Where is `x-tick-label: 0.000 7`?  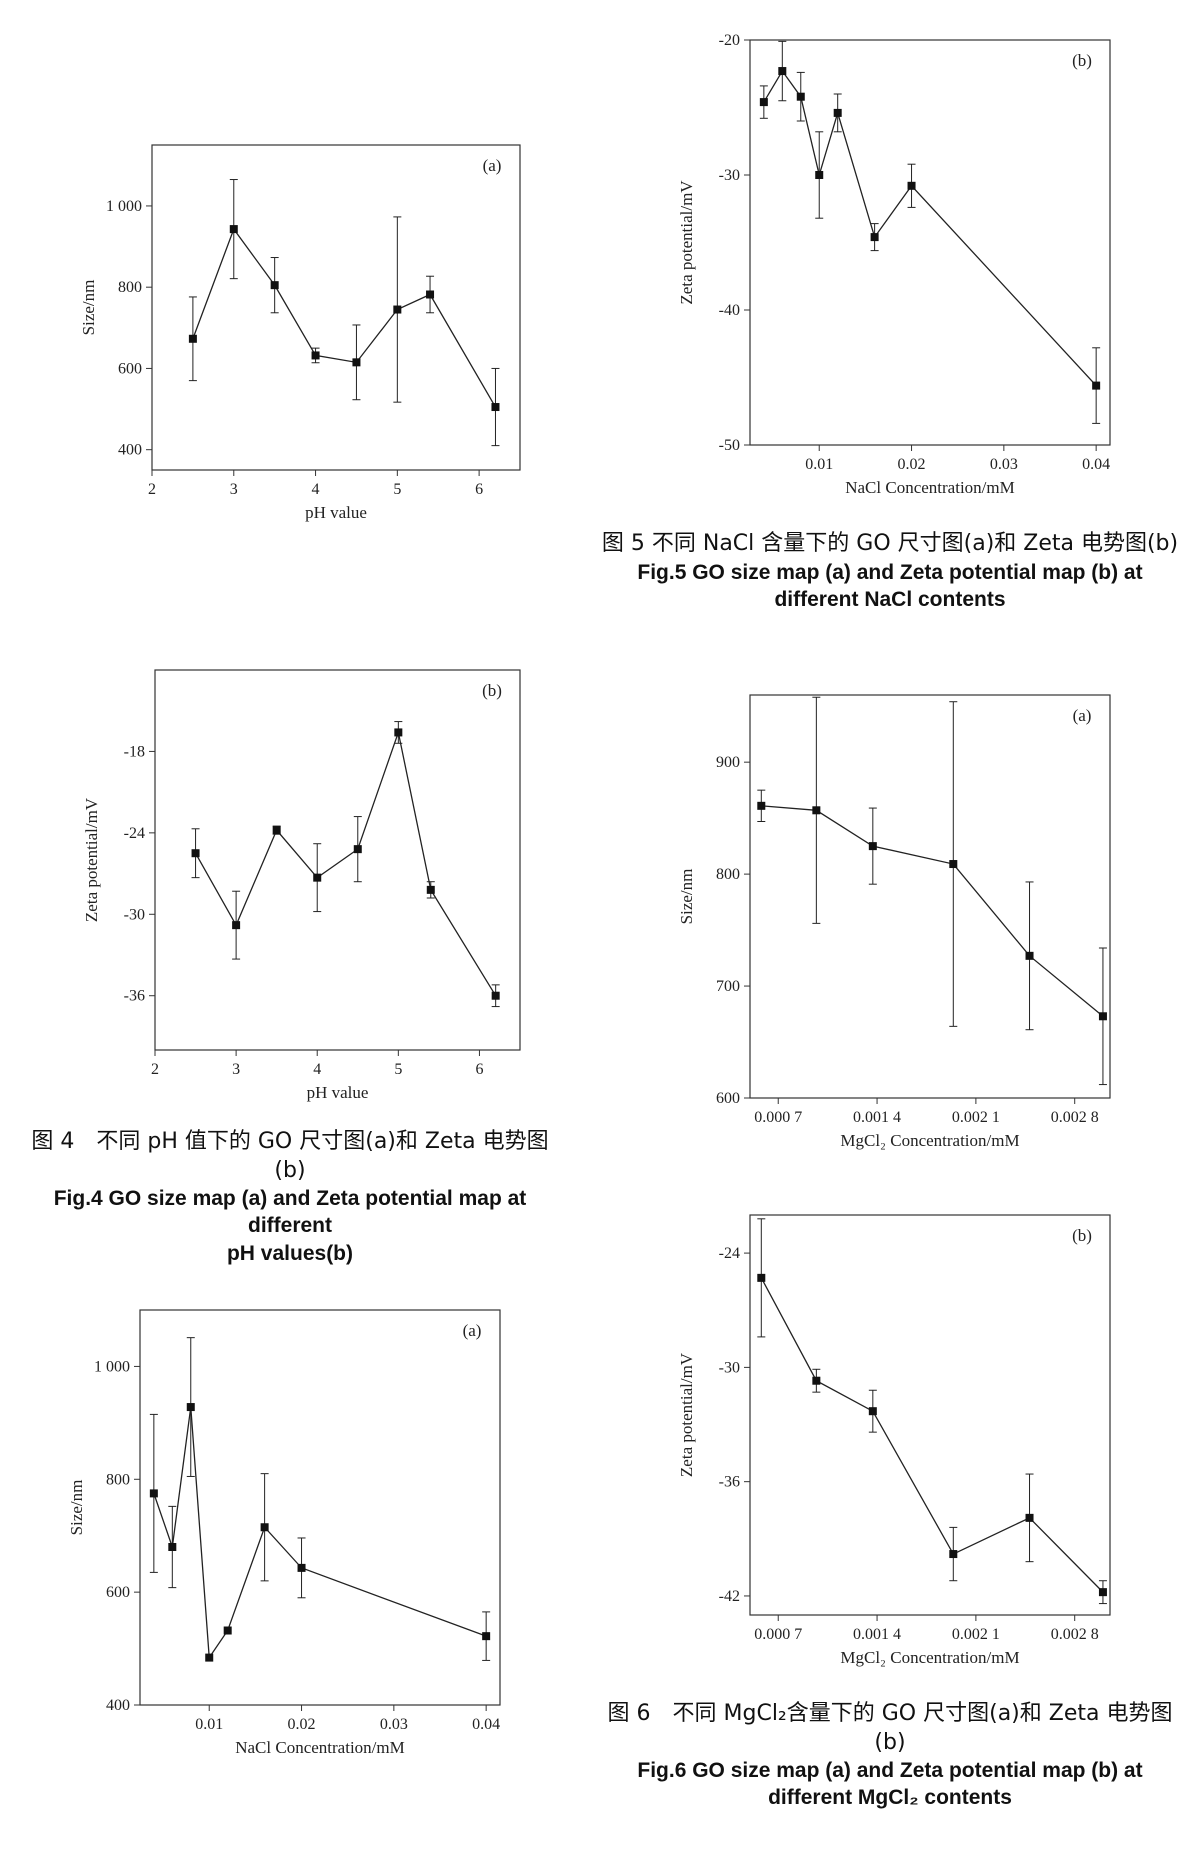
x-tick-label: 0.000 7 is located at coordinates (778, 1634).